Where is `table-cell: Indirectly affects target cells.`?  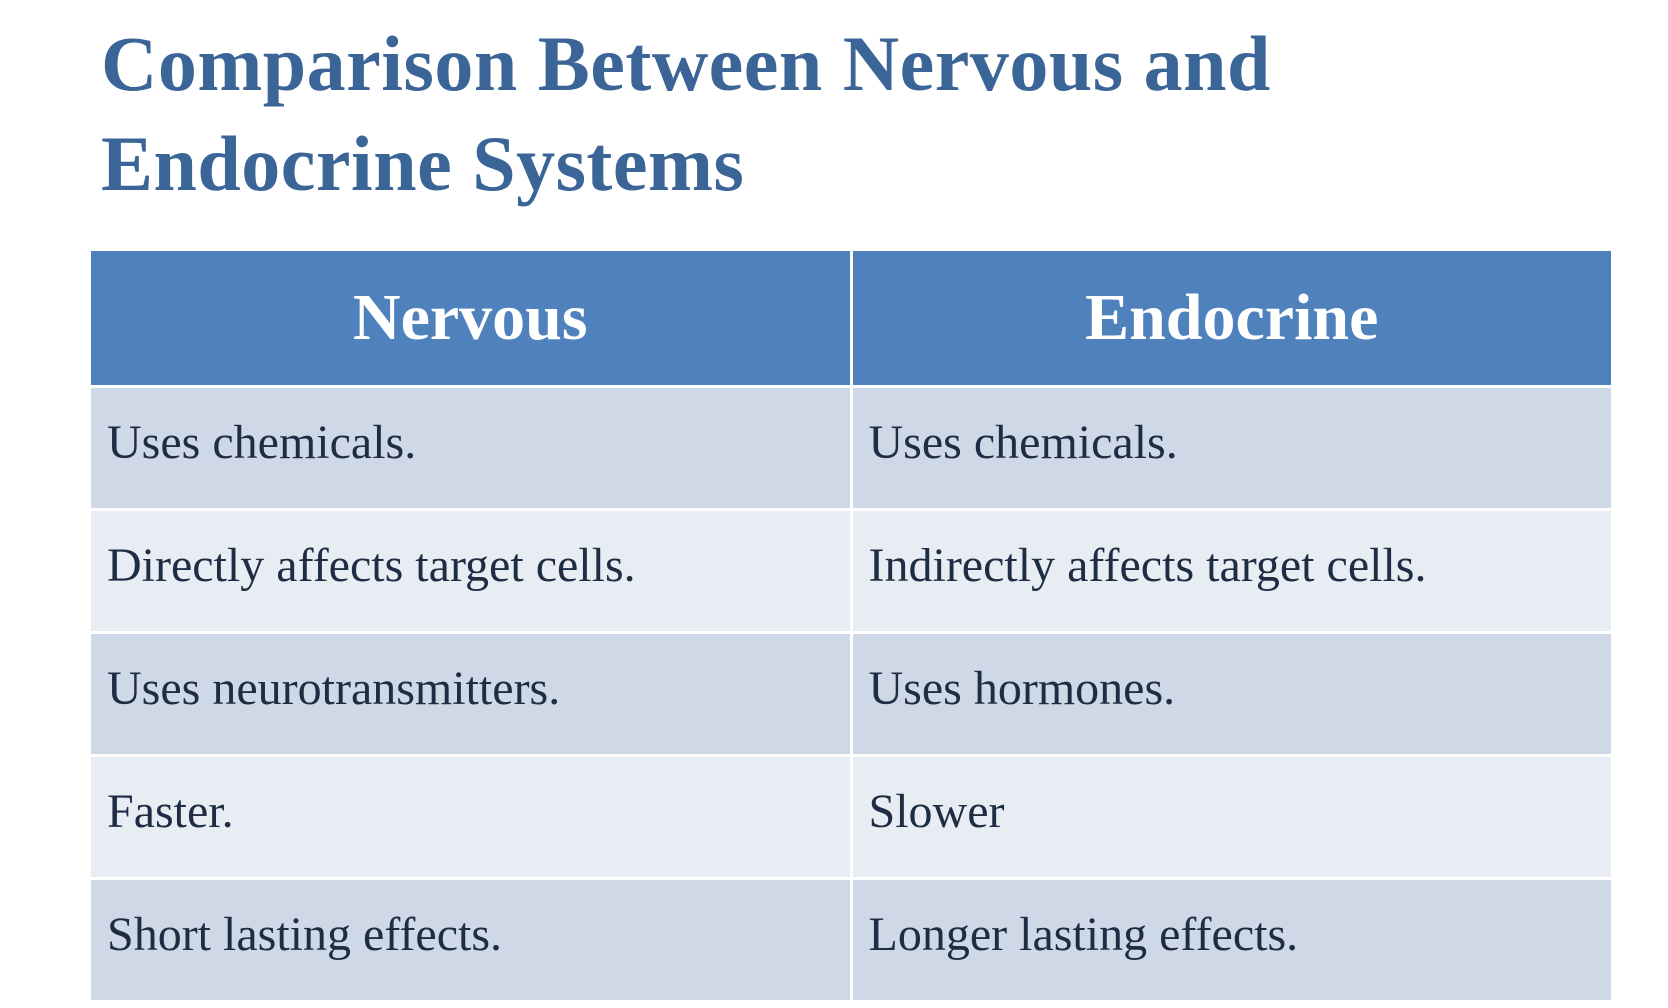 table-cell: Indirectly affects target cells. is located at coordinates (1231, 571).